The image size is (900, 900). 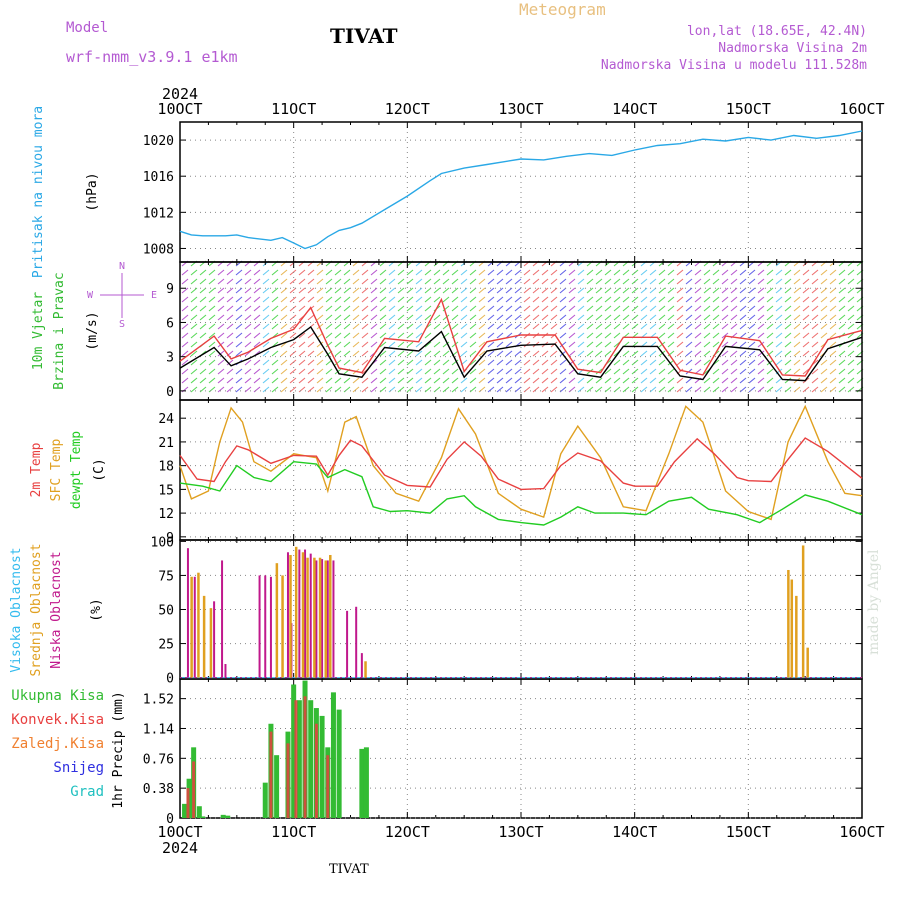 I want to click on x-tick-label-top: 16OCT, so click(x=861, y=109).